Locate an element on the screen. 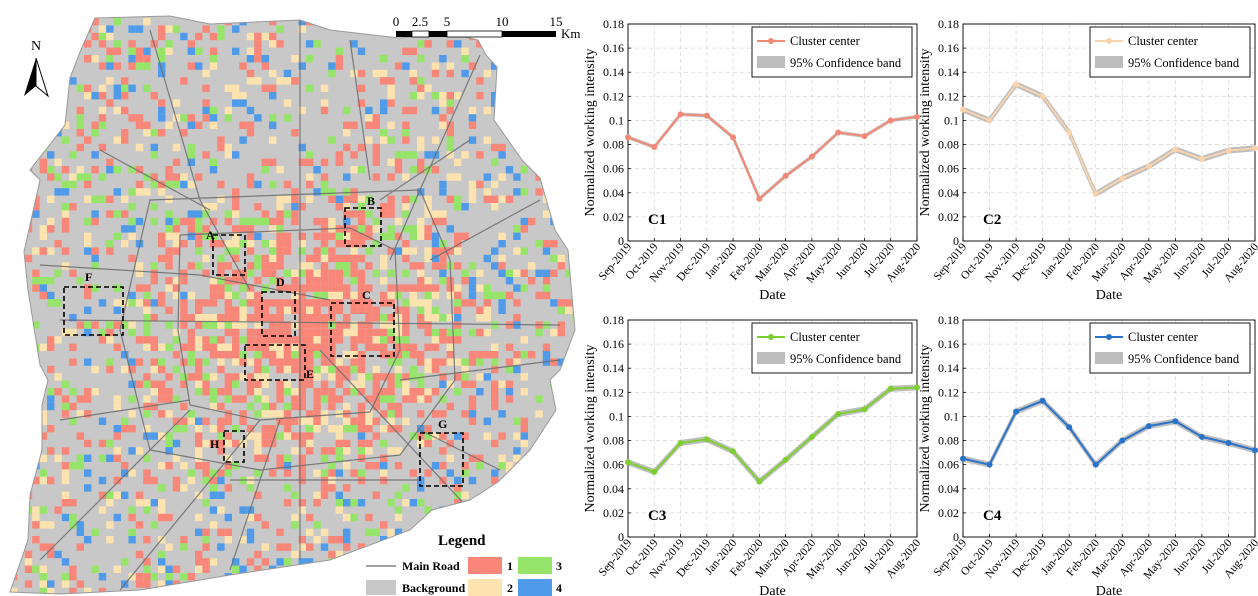 The image size is (1258, 596). north-label: N is located at coordinates (36, 46).